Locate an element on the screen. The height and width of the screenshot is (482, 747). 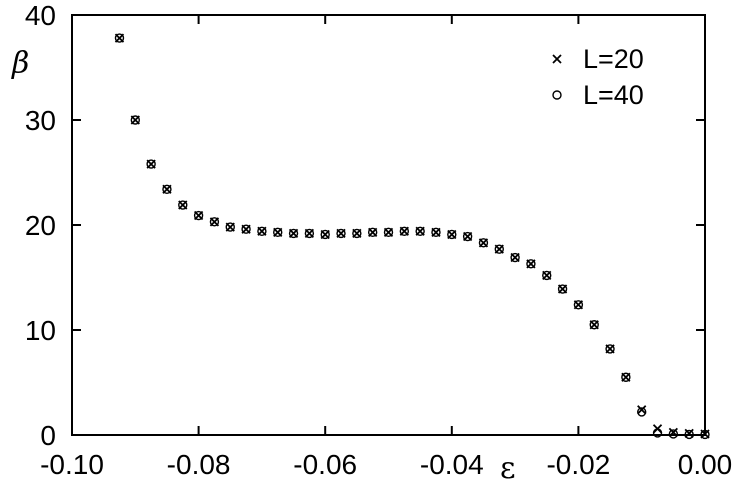
legend: L=20 L=40 is located at coordinates (598, 77).